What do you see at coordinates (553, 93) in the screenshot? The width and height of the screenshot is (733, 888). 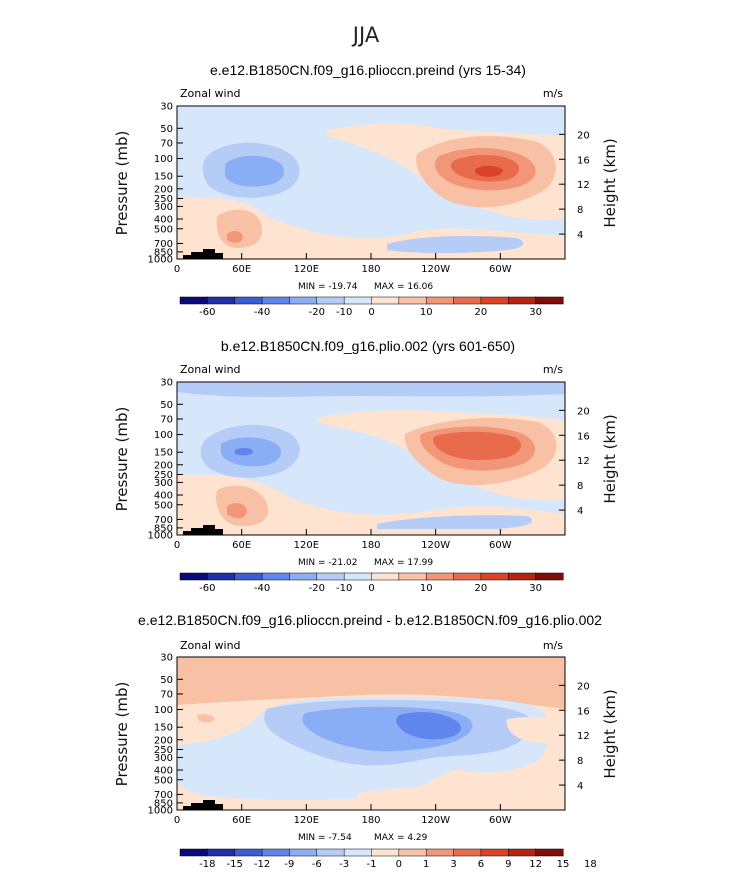 I see `panel-1-units: m/s` at bounding box center [553, 93].